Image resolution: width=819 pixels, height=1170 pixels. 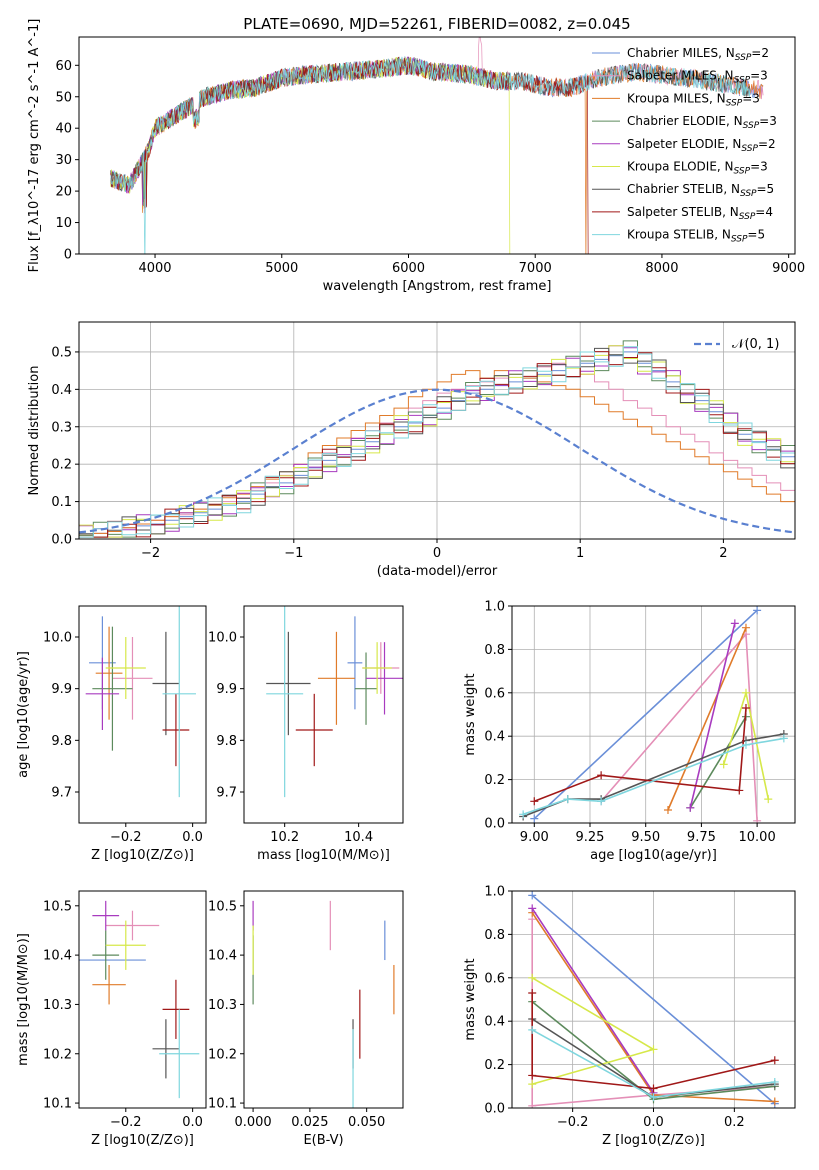 I want to click on y-tick-label: 10, so click(x=63, y=223).